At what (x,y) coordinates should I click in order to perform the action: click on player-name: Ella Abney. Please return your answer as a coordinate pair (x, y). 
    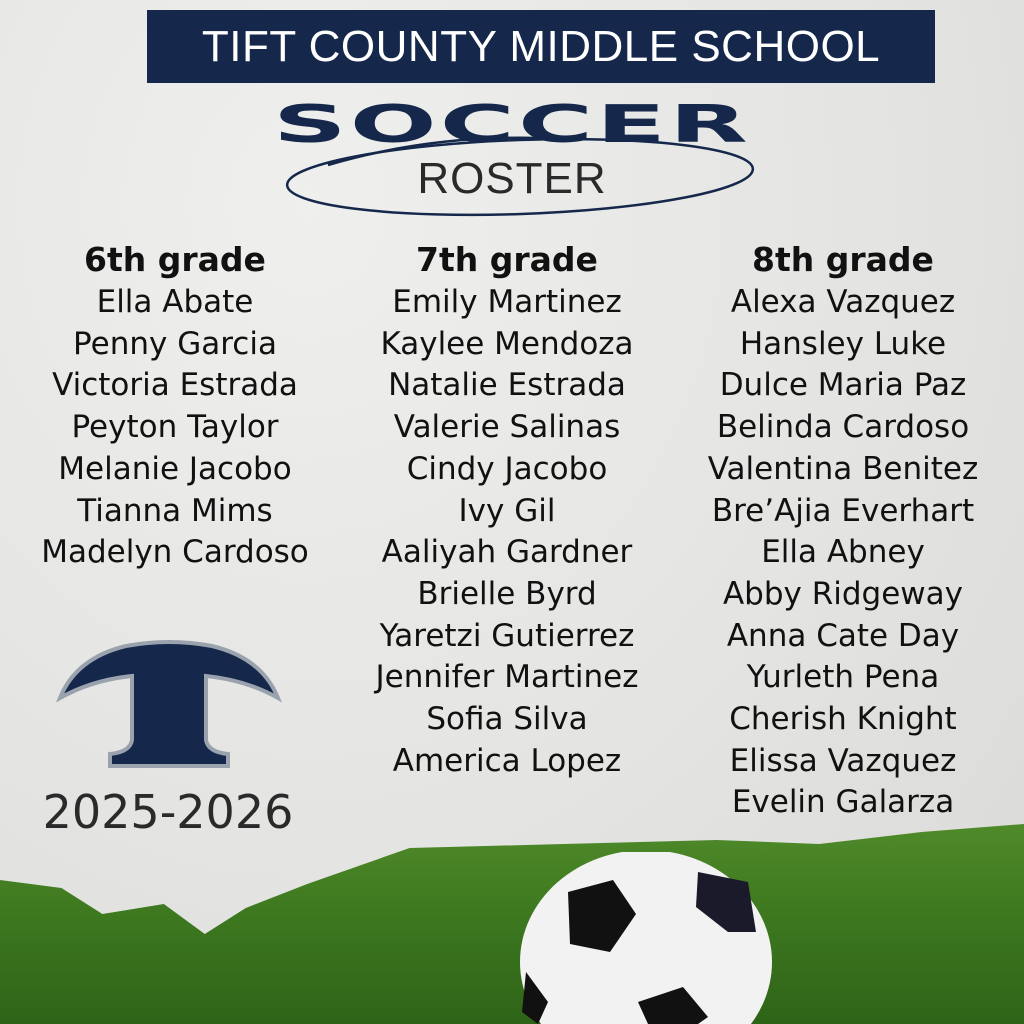
    Looking at the image, I should click on (843, 552).